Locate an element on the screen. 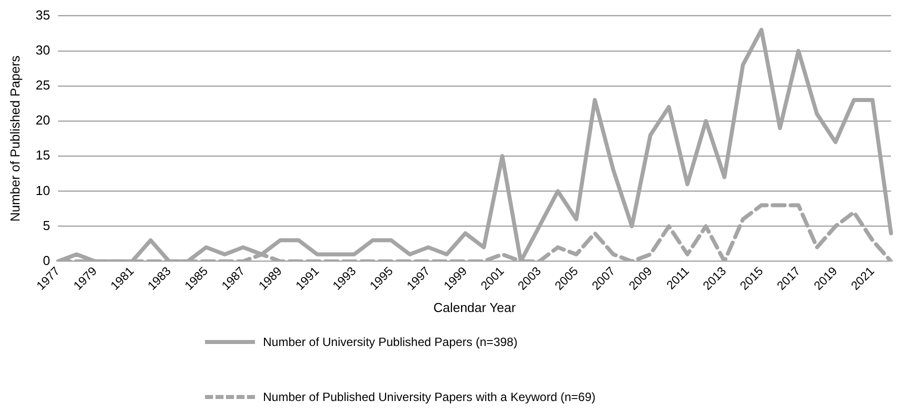 This screenshot has width=909, height=418. y-tick-label: 30 is located at coordinates (43, 50).